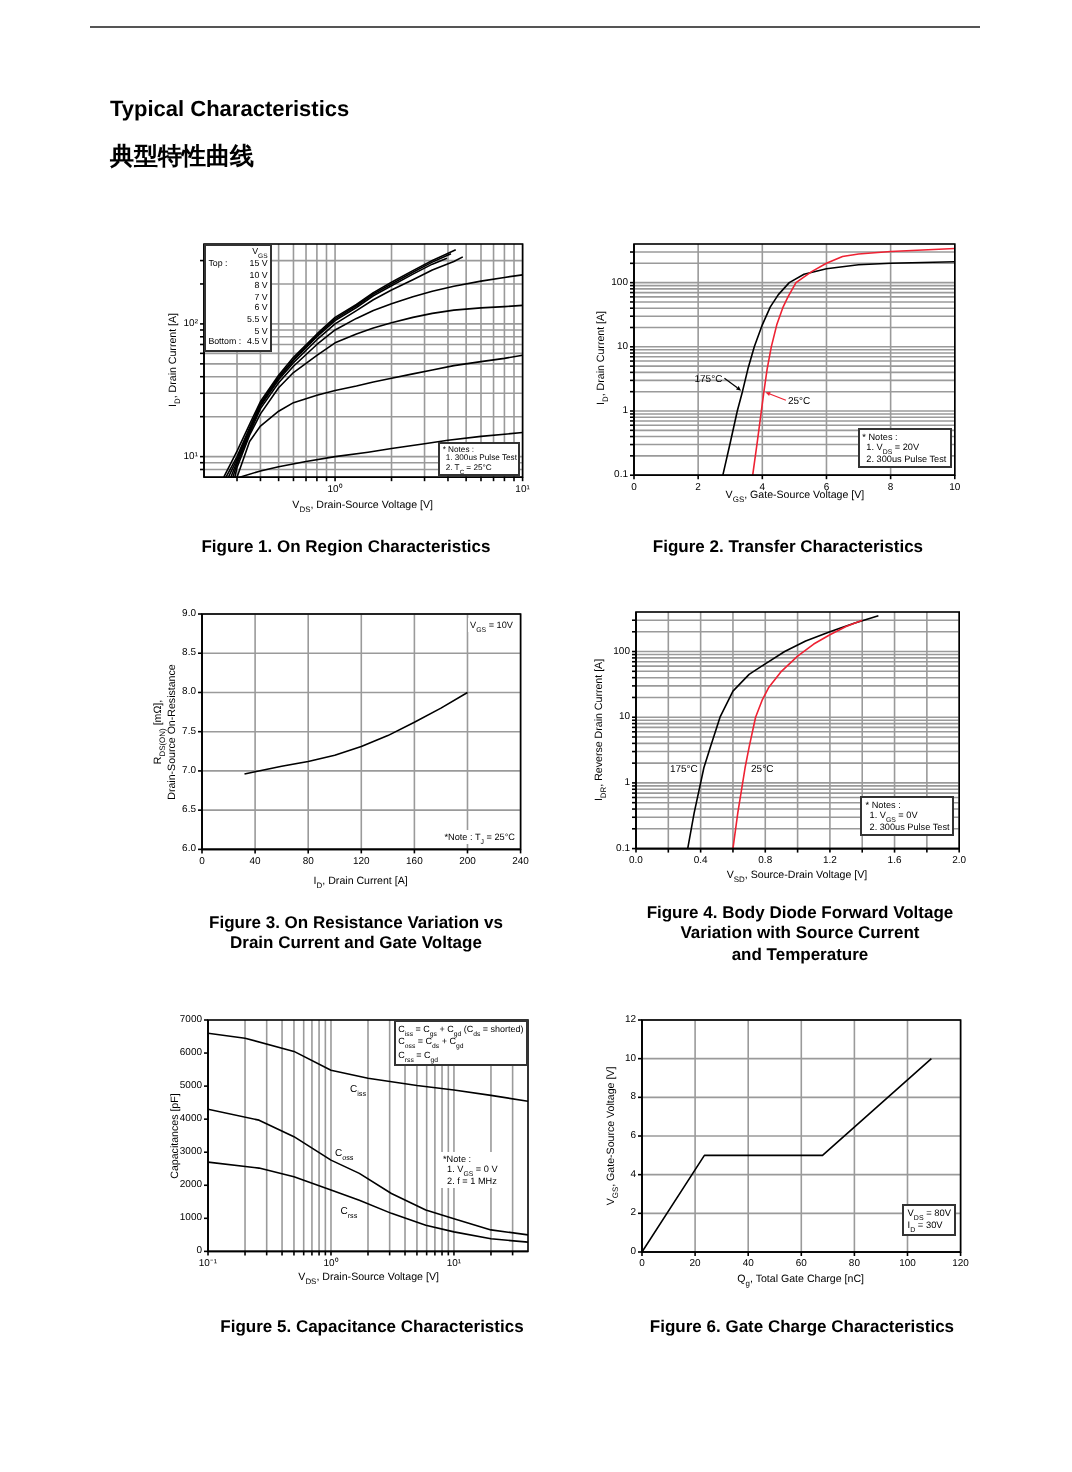  Describe the element at coordinates (183, 156) in the screenshot. I see `text: 典型特性曲线` at that location.